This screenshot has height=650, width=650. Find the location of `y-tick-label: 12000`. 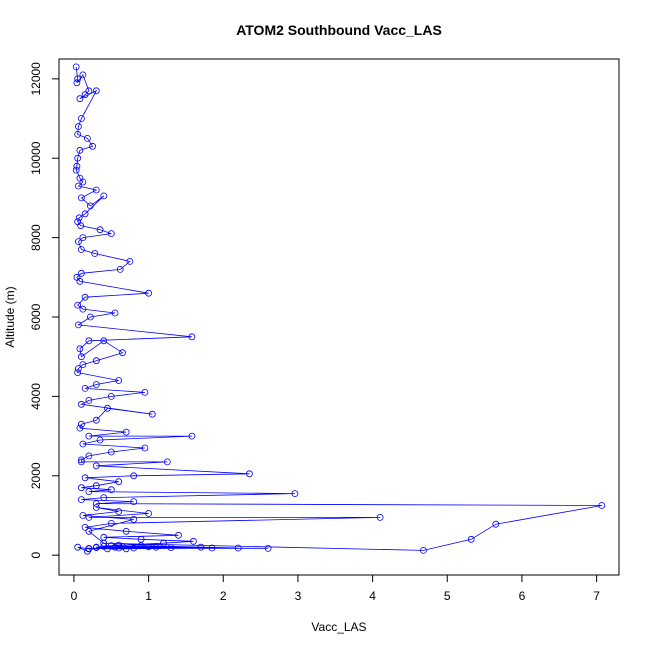

y-tick-label: 12000 is located at coordinates (36, 79).